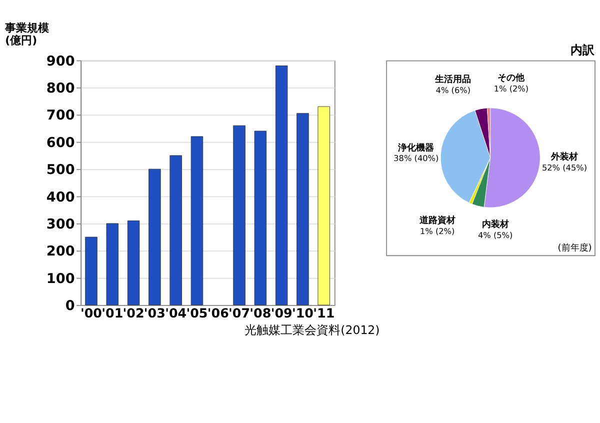  I want to click on x-tick-label: '01, so click(113, 312).